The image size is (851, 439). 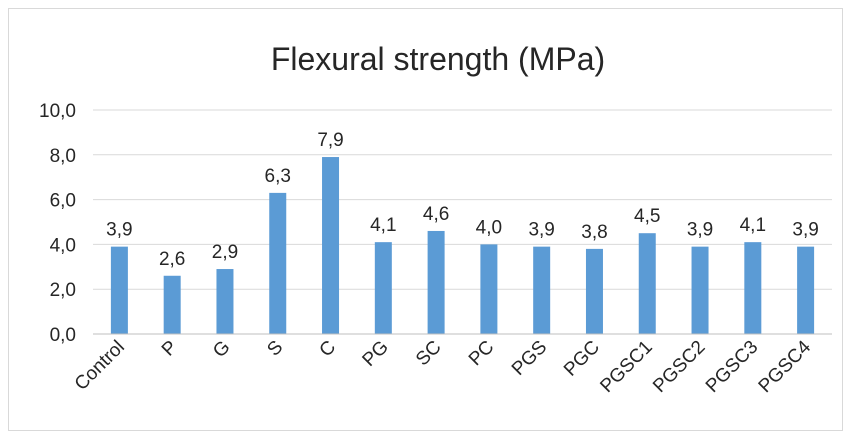 I want to click on x-tick-label: PGC, so click(x=582, y=359).